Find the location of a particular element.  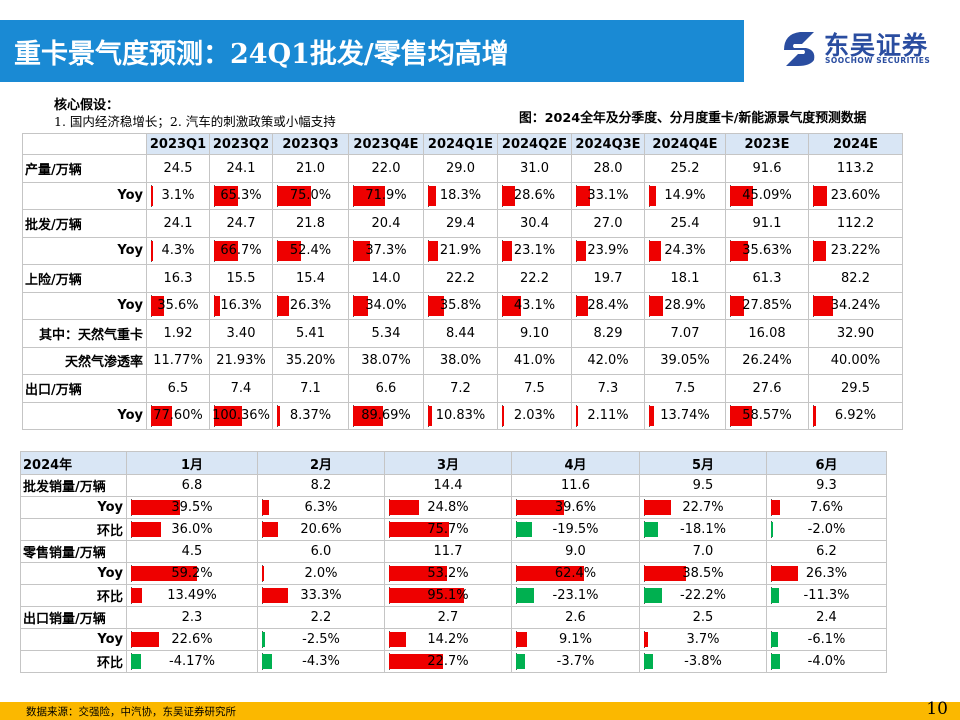

cell-value: 2.0% is located at coordinates (321, 573).